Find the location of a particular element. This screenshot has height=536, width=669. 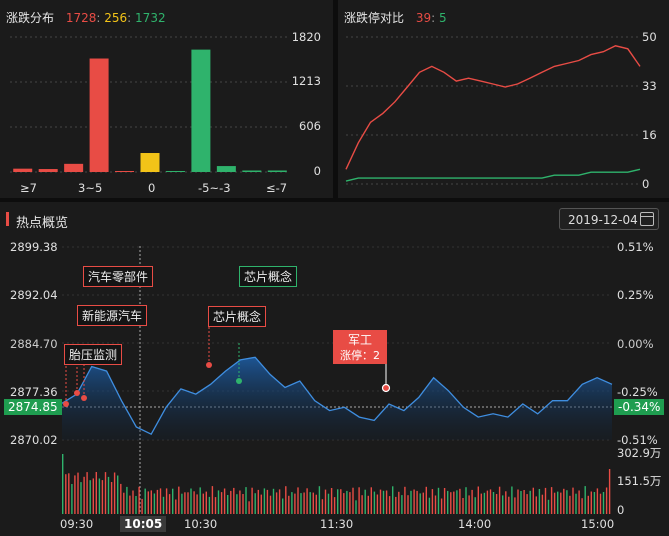

date-picker: 2019-12-04 is located at coordinates (609, 219).